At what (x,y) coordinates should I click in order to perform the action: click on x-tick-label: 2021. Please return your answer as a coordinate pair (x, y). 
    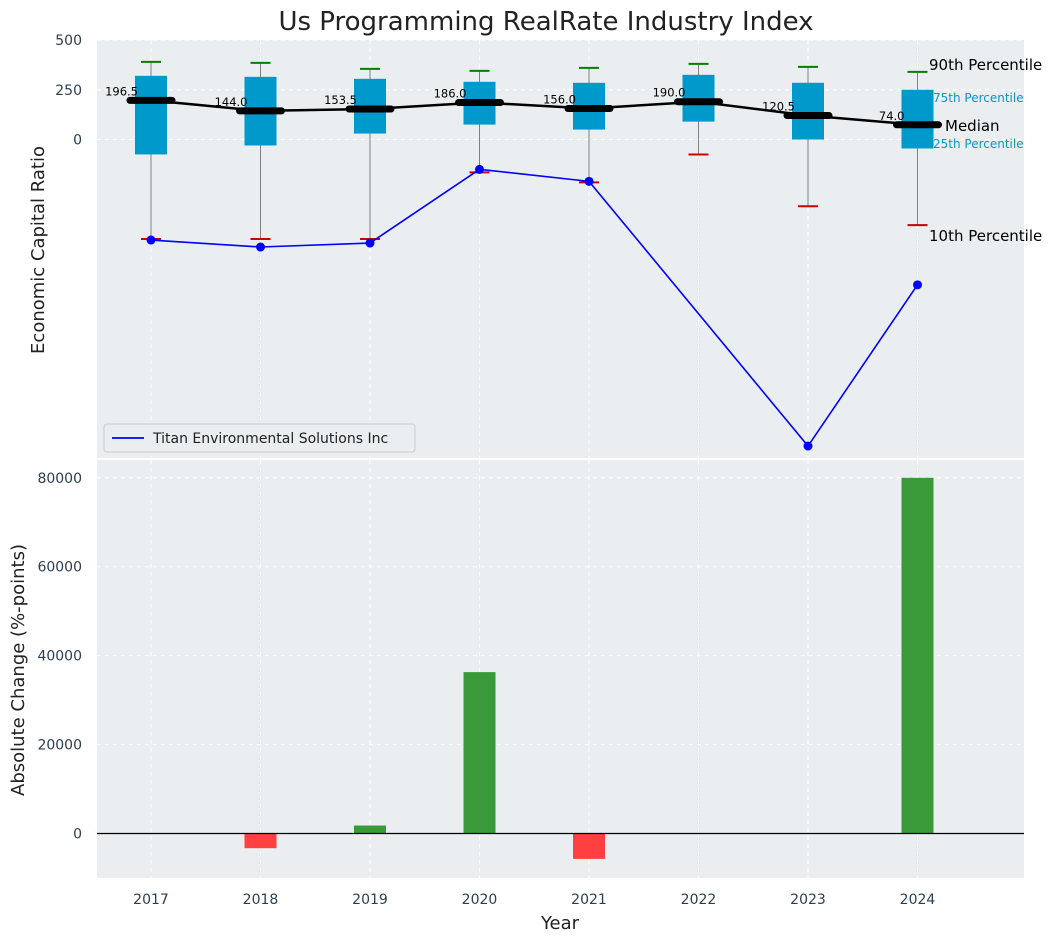
    Looking at the image, I should click on (589, 900).